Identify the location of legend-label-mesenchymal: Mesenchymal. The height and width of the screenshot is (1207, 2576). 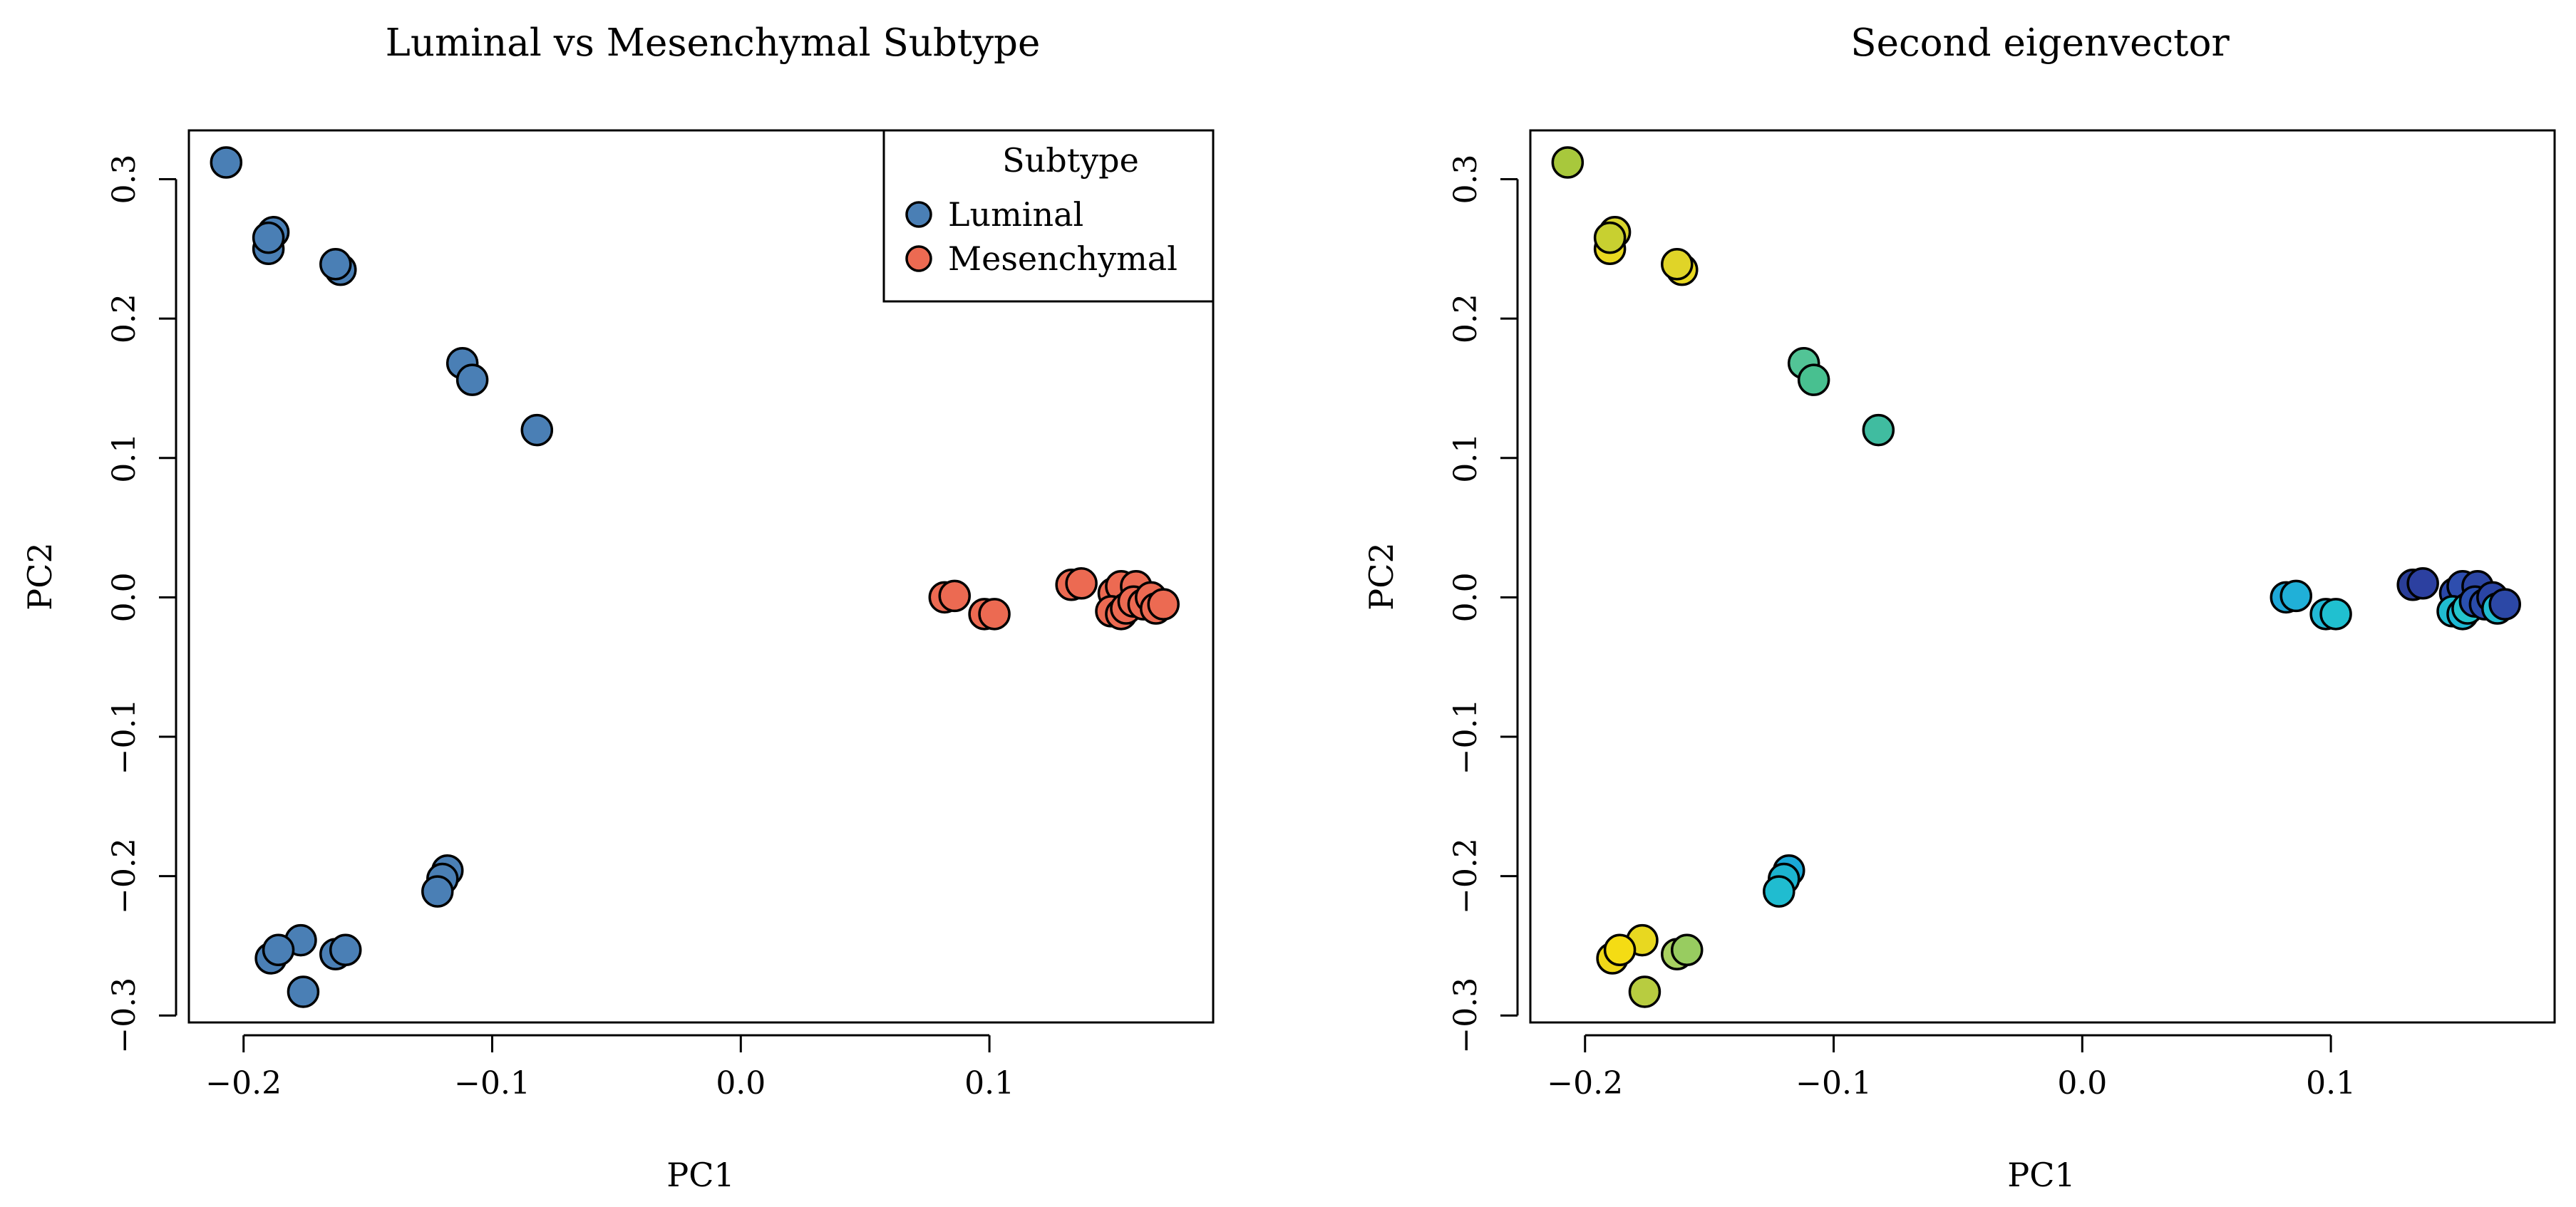
(1063, 258).